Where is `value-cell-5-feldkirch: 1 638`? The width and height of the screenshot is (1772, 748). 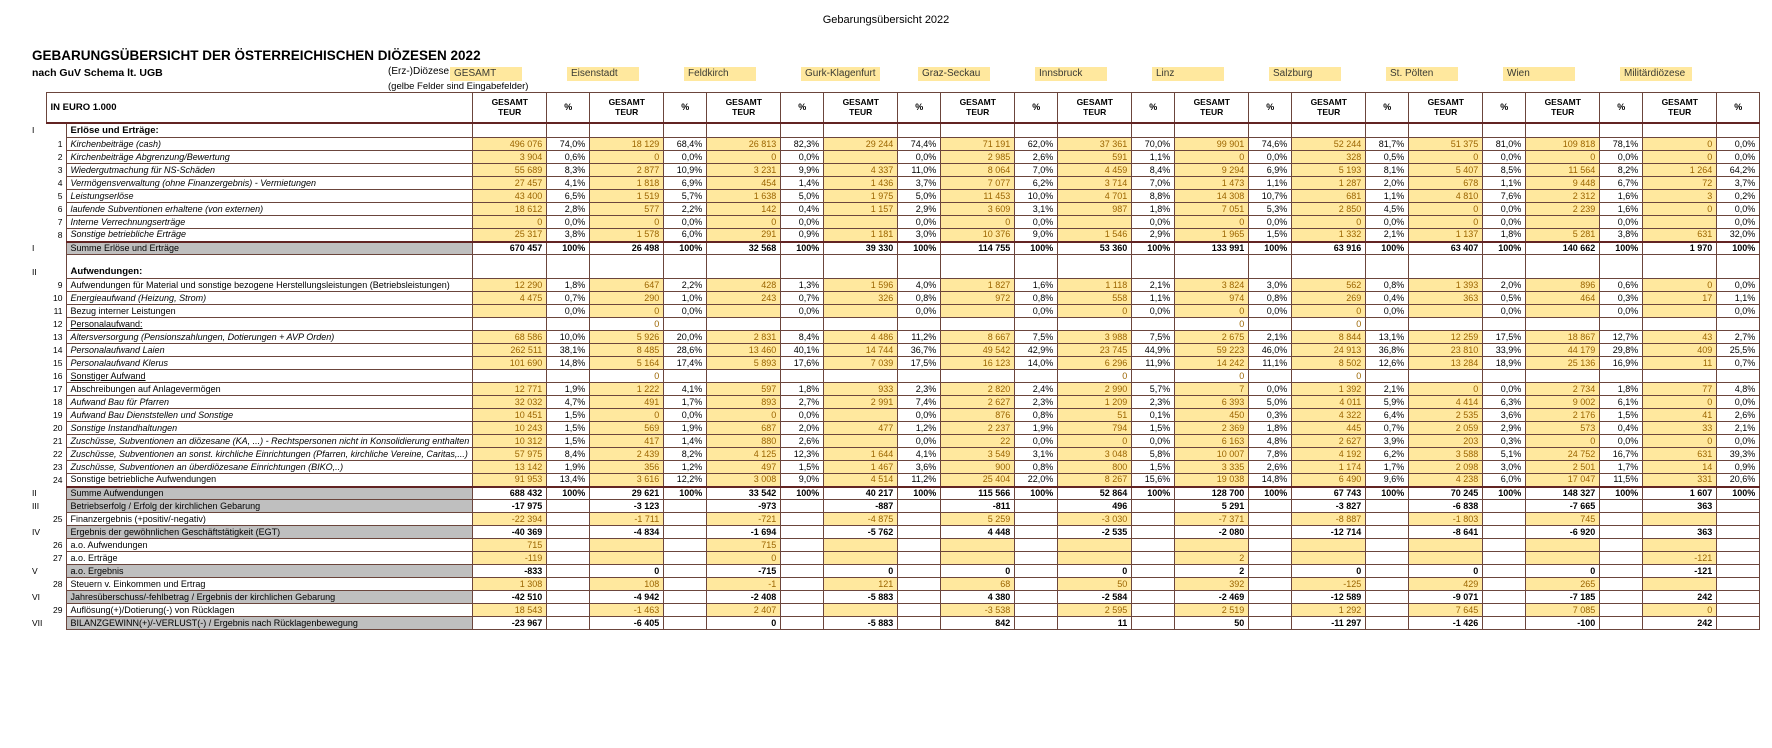 value-cell-5-feldkirch: 1 638 is located at coordinates (744, 196).